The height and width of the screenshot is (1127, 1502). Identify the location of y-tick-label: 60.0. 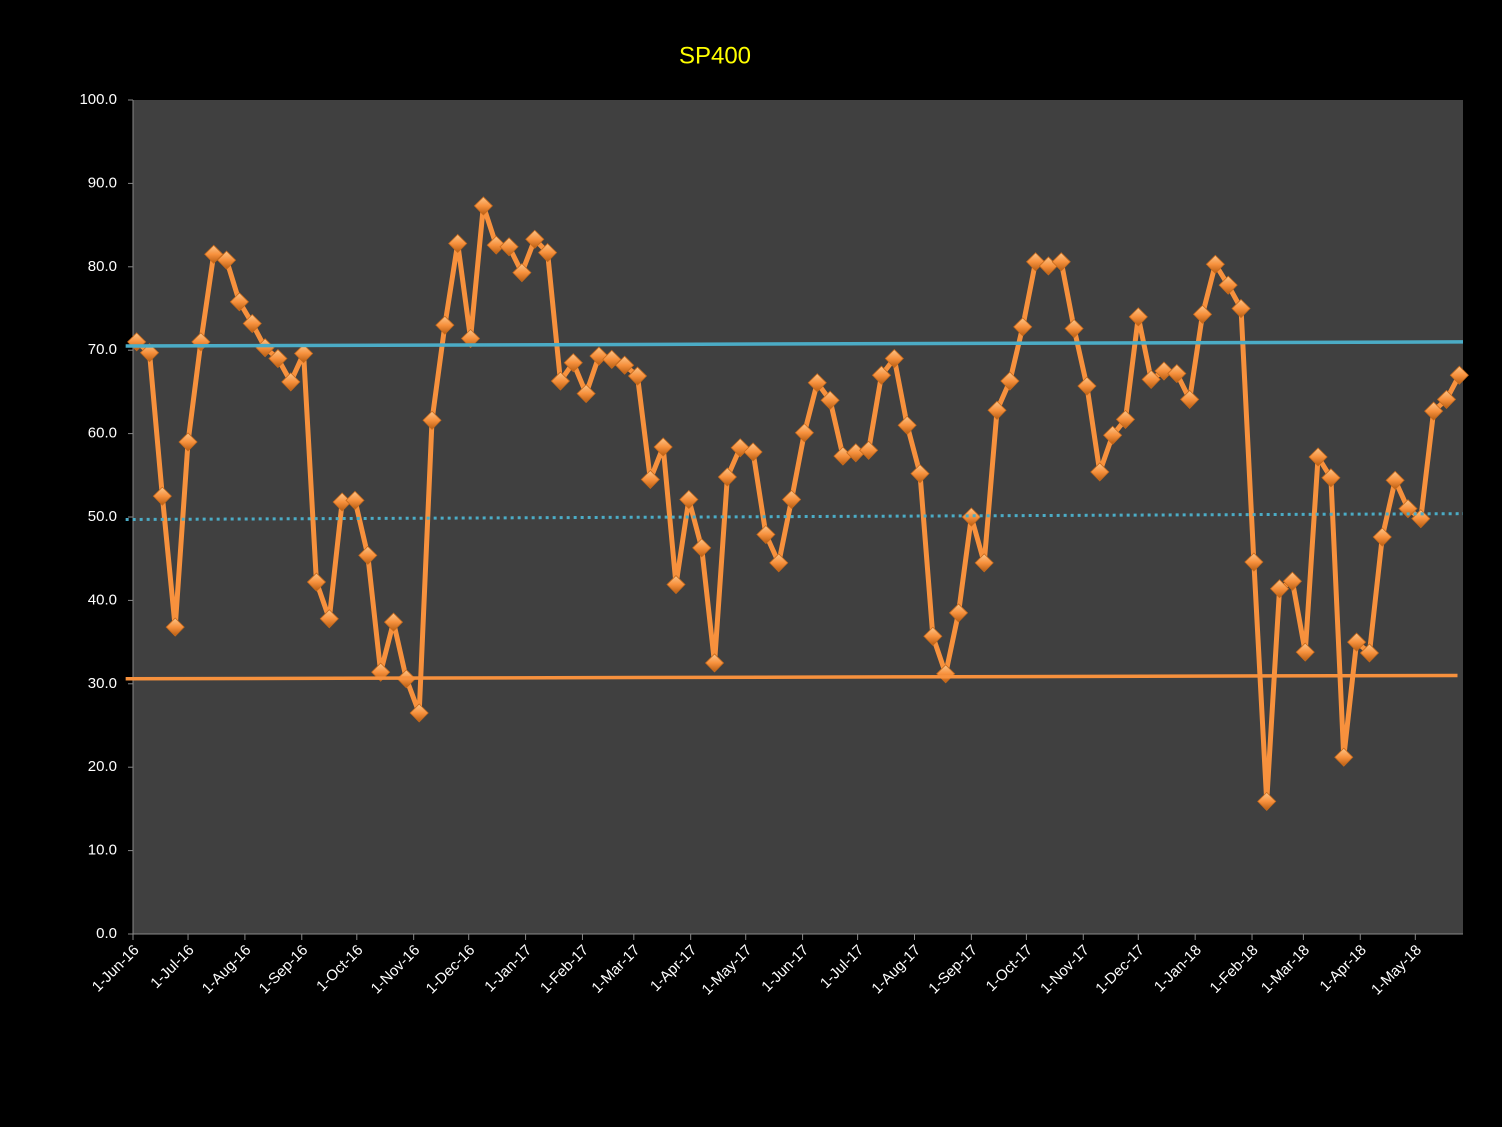
(102, 433).